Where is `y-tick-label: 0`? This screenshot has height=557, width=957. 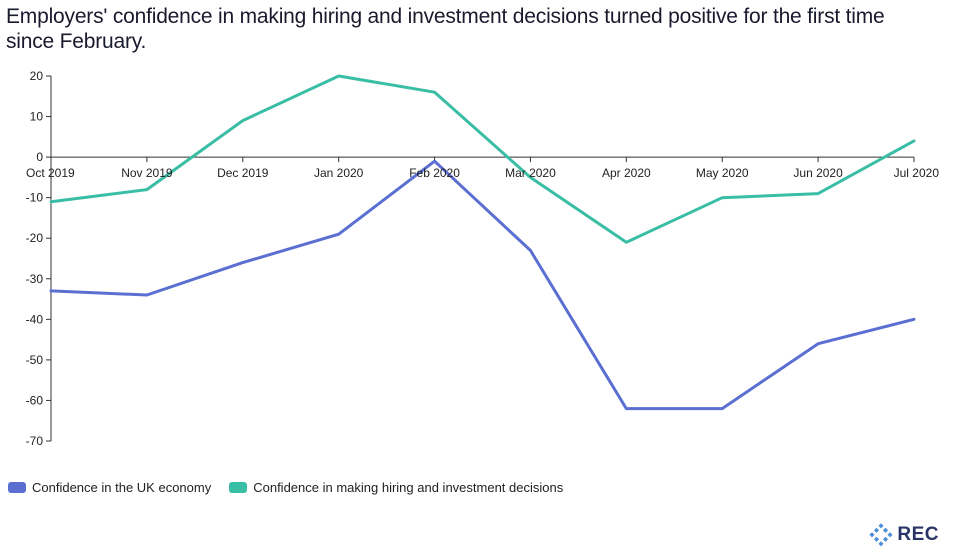 y-tick-label: 0 is located at coordinates (39, 157).